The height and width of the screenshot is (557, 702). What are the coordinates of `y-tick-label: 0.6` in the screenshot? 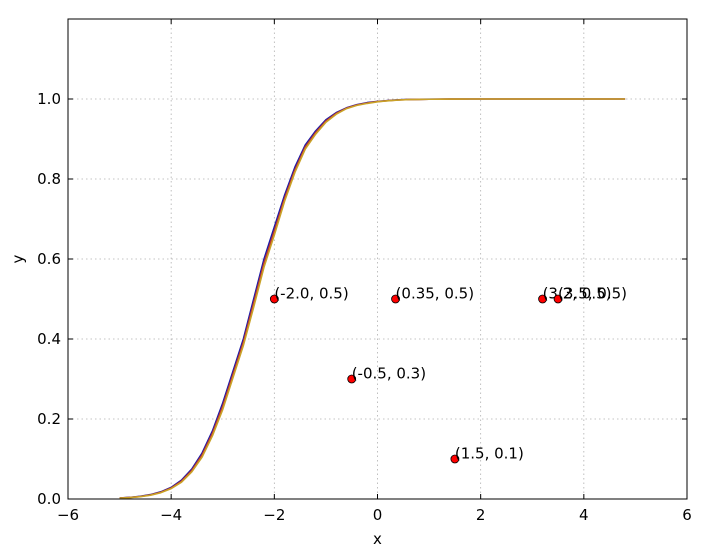 It's located at (49, 259).